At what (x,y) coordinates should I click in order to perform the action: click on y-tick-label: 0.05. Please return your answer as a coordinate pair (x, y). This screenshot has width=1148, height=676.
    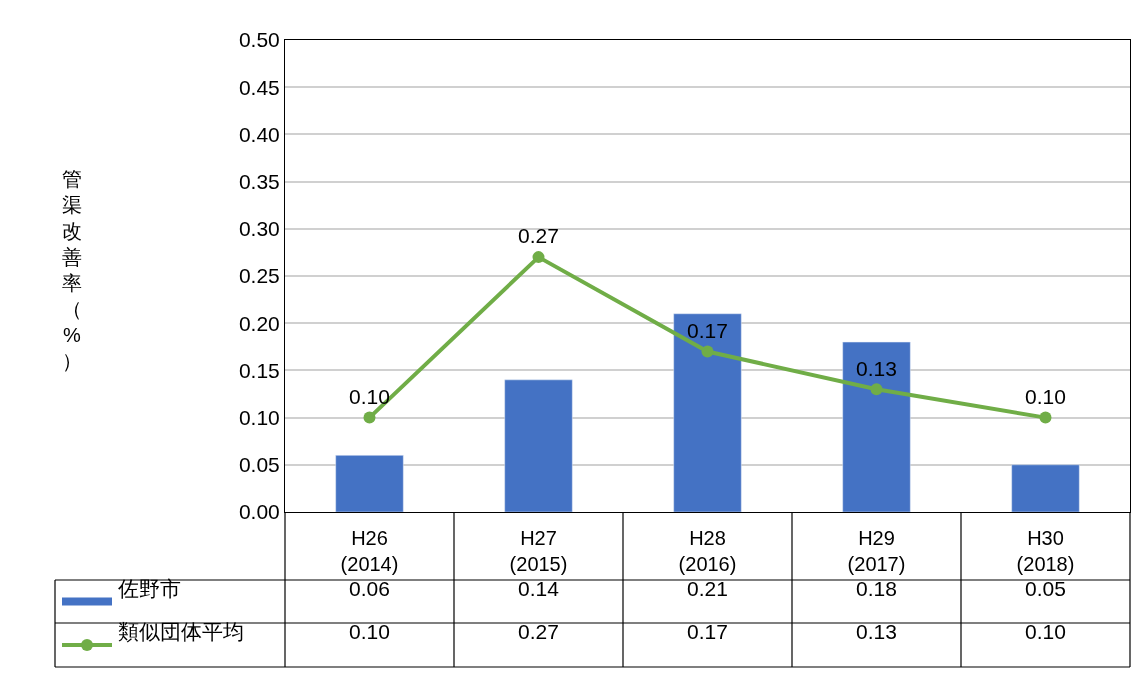
    Looking at the image, I should click on (259, 465).